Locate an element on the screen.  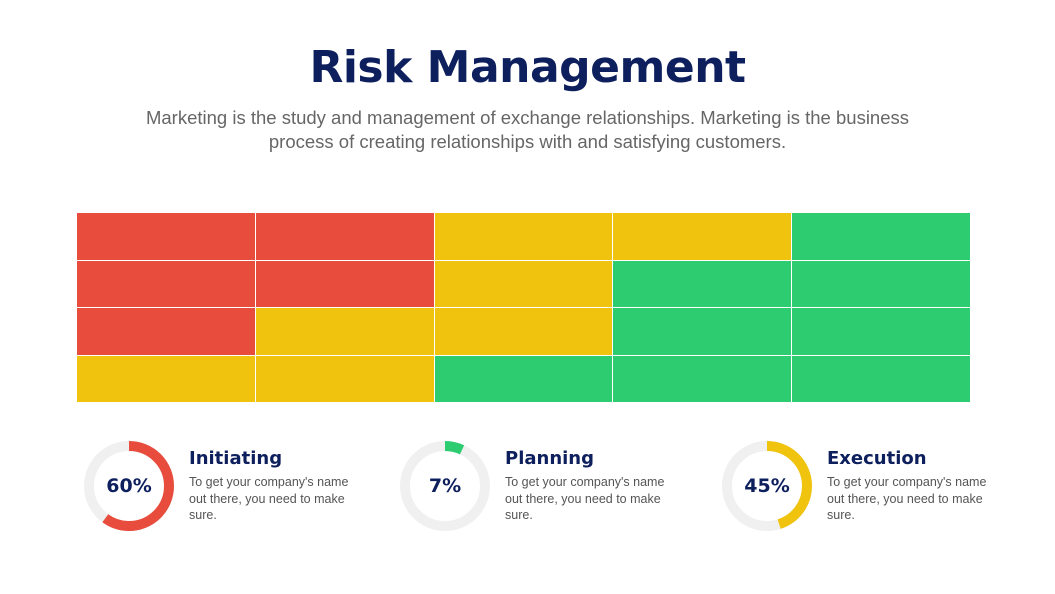
donut-chart-execution is located at coordinates (767, 486).